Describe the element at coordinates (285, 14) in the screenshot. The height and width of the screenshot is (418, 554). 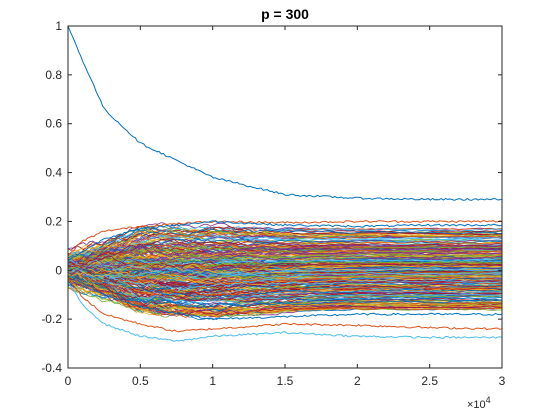
I see `chart-title: p = 300` at that location.